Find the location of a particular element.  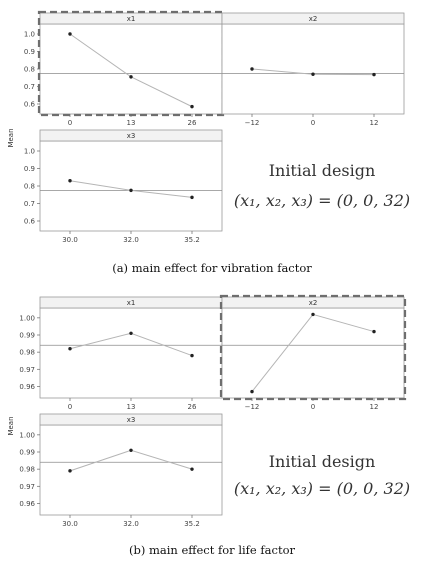

panel-x3: x3 0.96 0.97 0.98 0.99 1.00 30.0 32.0 35.2 is located at coordinates (121, 470).